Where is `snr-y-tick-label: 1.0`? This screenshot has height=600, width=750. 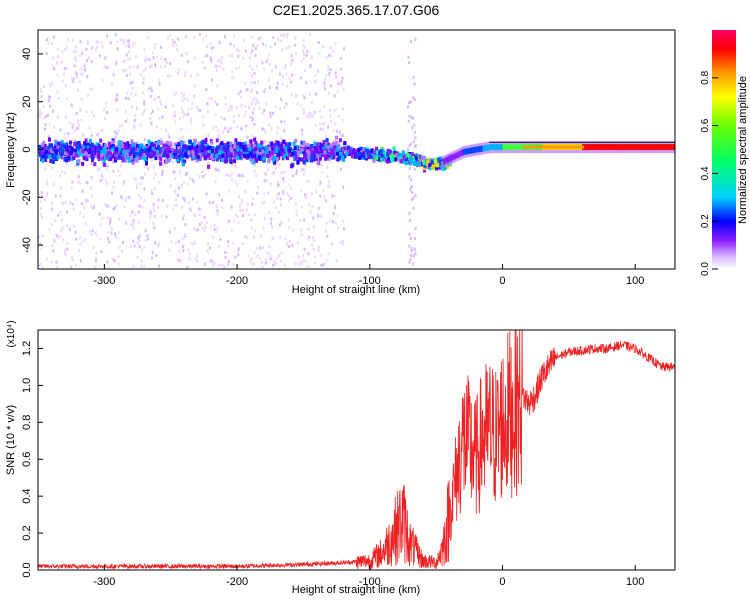 snr-y-tick-label: 1.0 is located at coordinates (27, 385).